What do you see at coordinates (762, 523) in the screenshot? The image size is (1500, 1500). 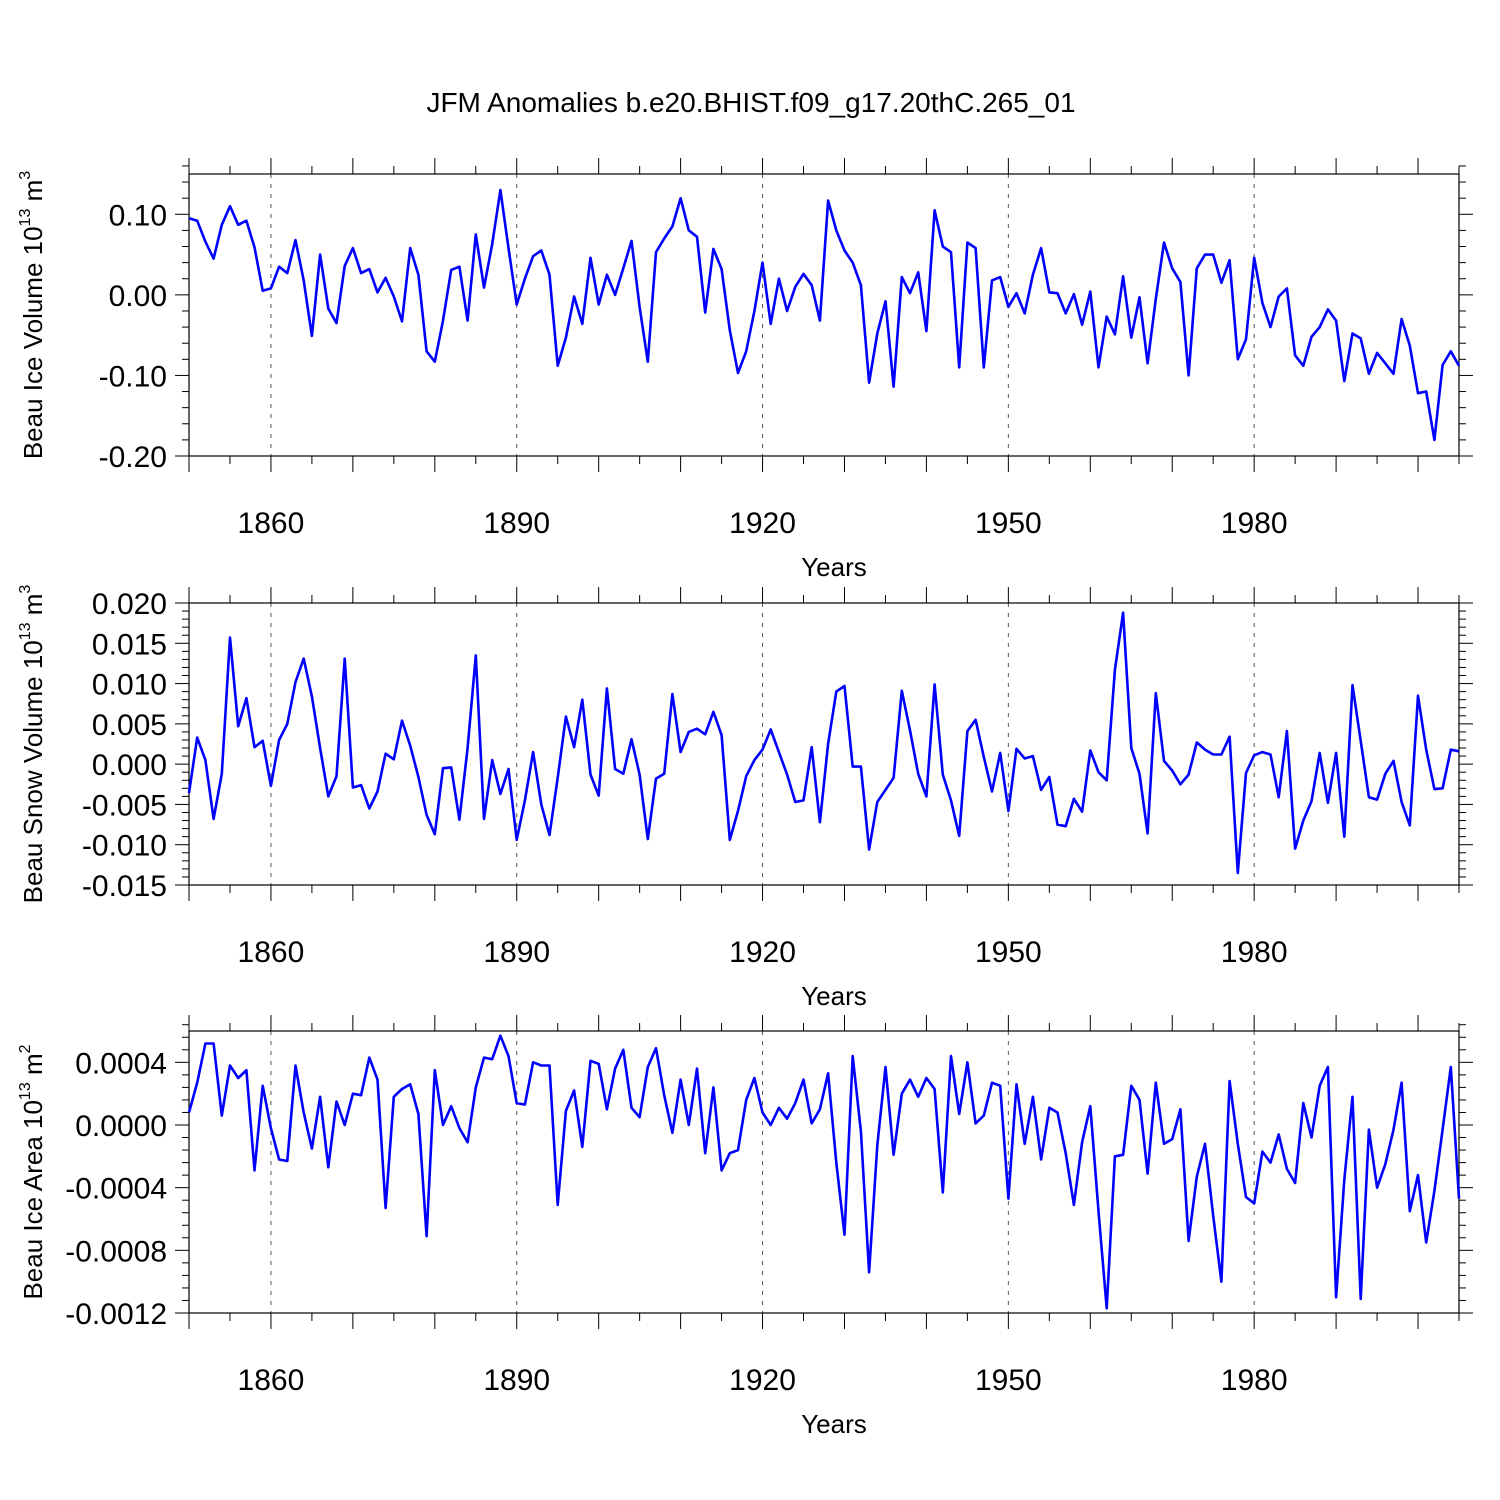 I see `x-tick-label: 1920` at bounding box center [762, 523].